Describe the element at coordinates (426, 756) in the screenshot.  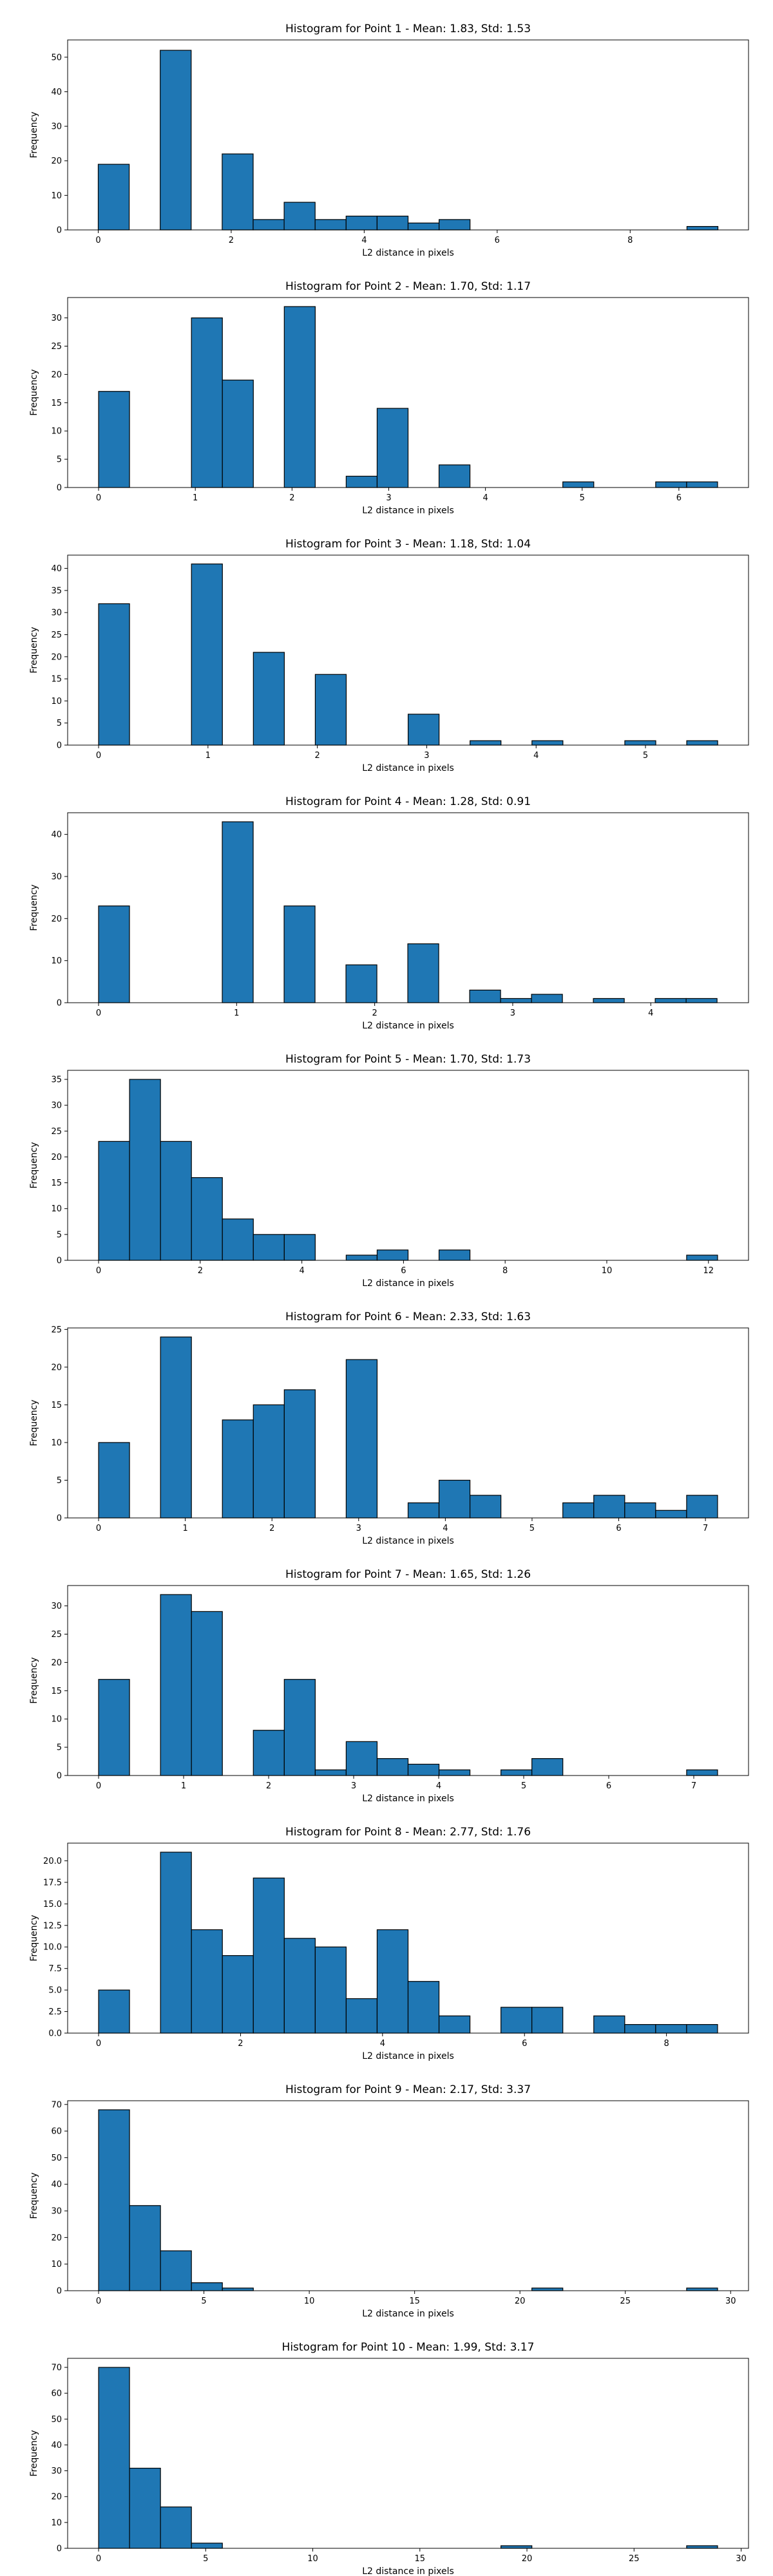
I see `x-tick-label: 3` at that location.